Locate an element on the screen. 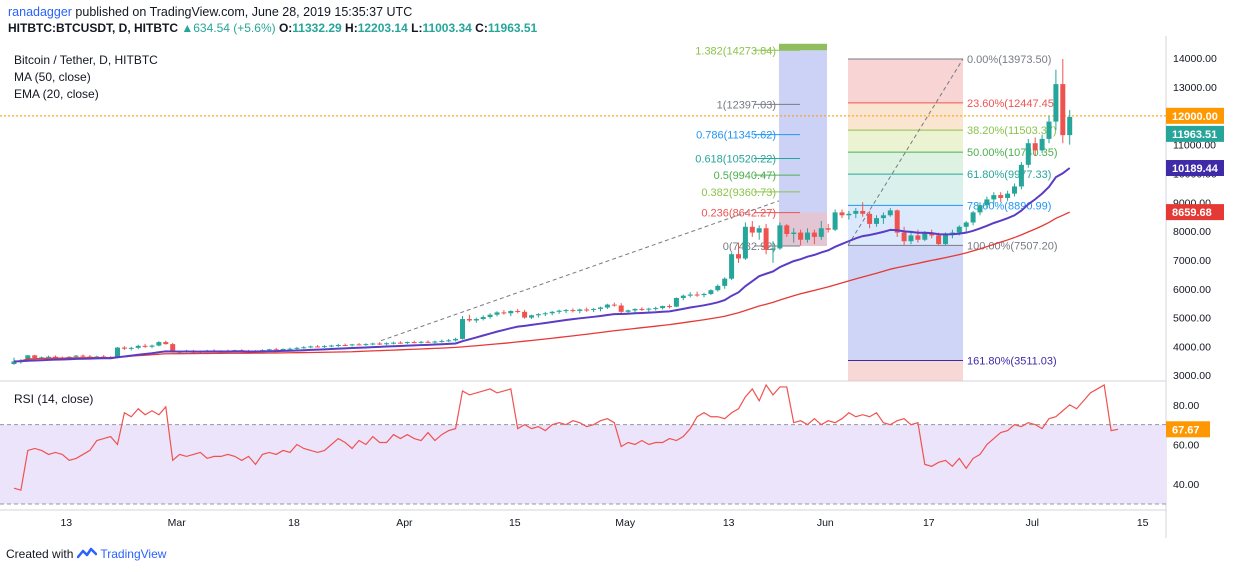 The width and height of the screenshot is (1234, 572). rsi-value-text: 67.67 is located at coordinates (1186, 430).